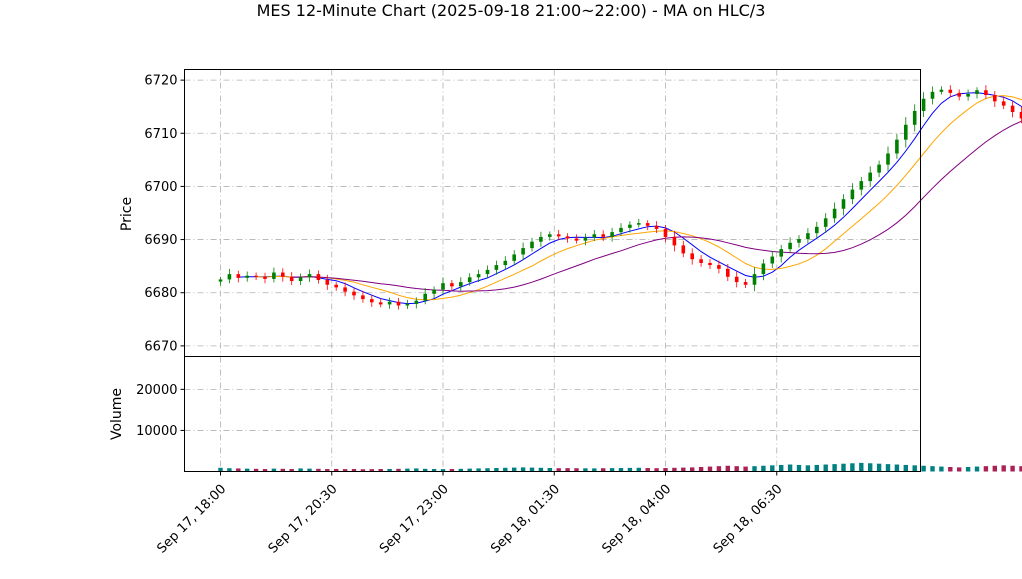 Image resolution: width=1022 pixels, height=579 pixels. I want to click on volume-axis-label: Volume, so click(117, 414).